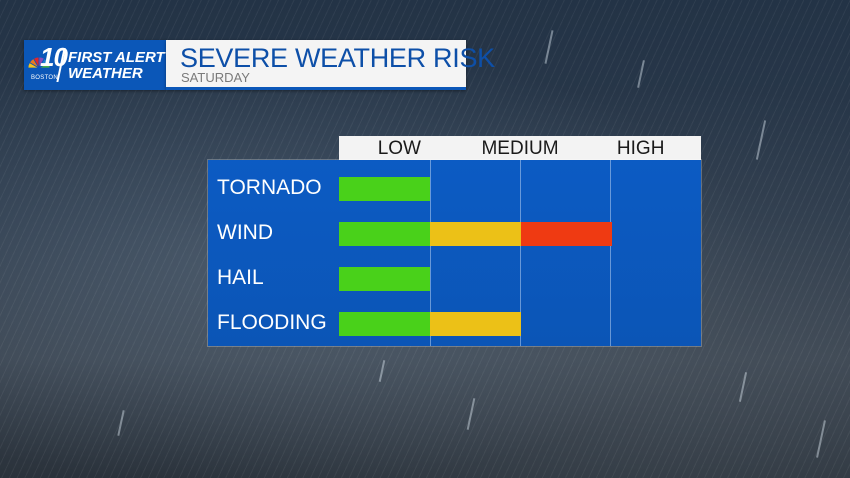  I want to click on logo-weather: WEATHER, so click(105, 73).